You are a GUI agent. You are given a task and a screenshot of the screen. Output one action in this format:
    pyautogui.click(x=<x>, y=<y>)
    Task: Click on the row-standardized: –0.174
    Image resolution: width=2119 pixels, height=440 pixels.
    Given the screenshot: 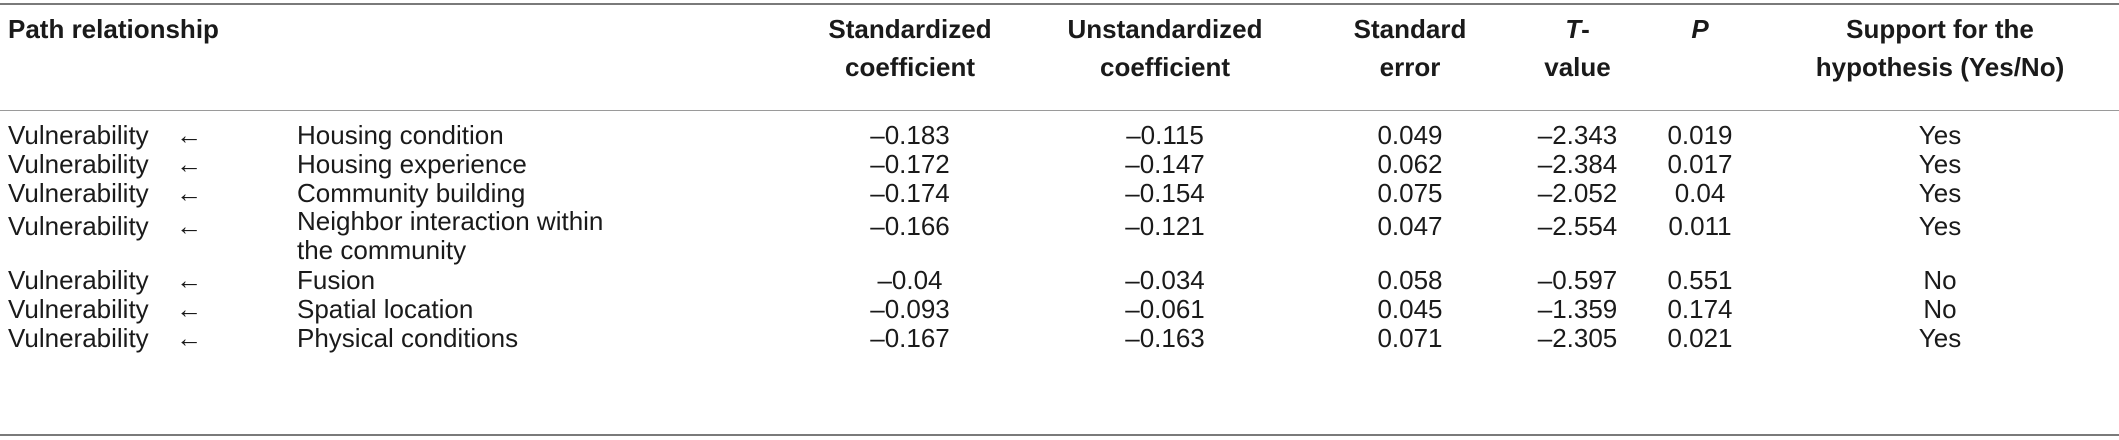 What is the action you would take?
    pyautogui.click(x=910, y=193)
    